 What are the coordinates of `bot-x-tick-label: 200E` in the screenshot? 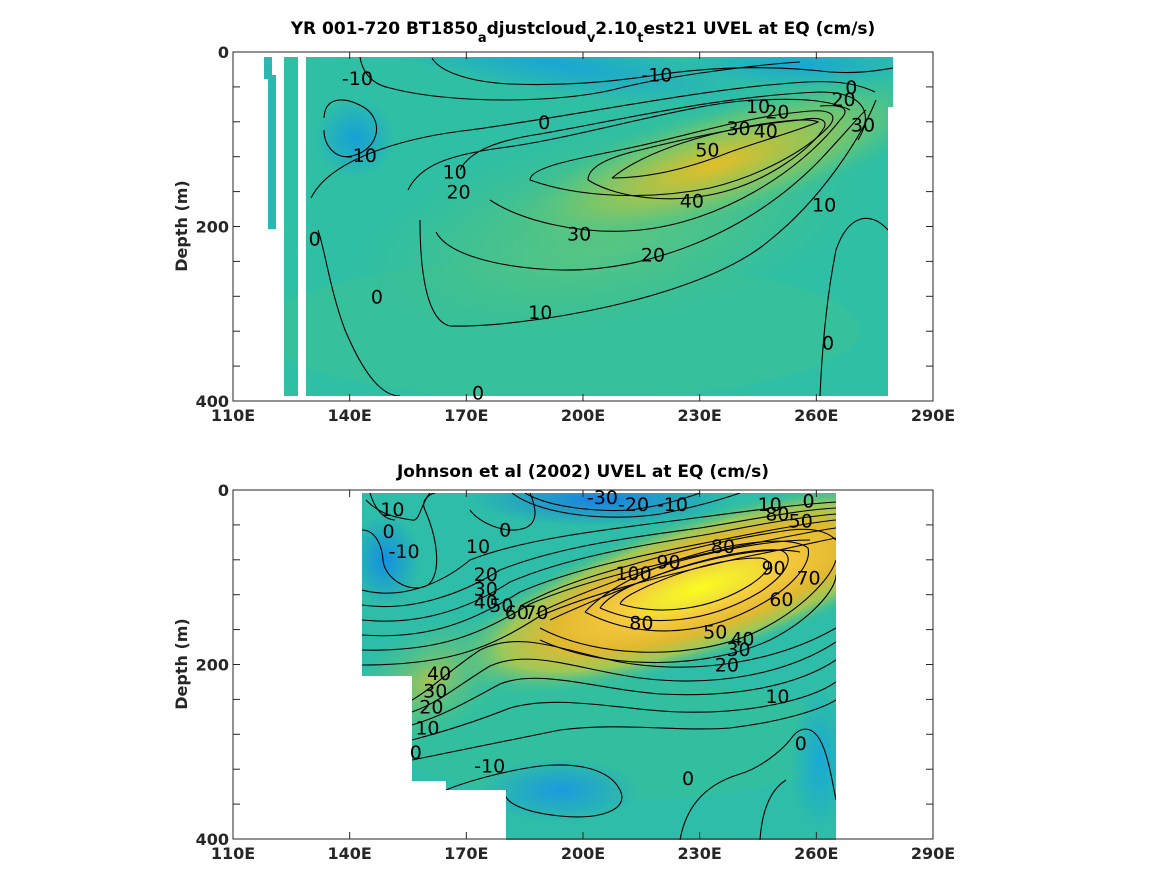 It's located at (583, 853).